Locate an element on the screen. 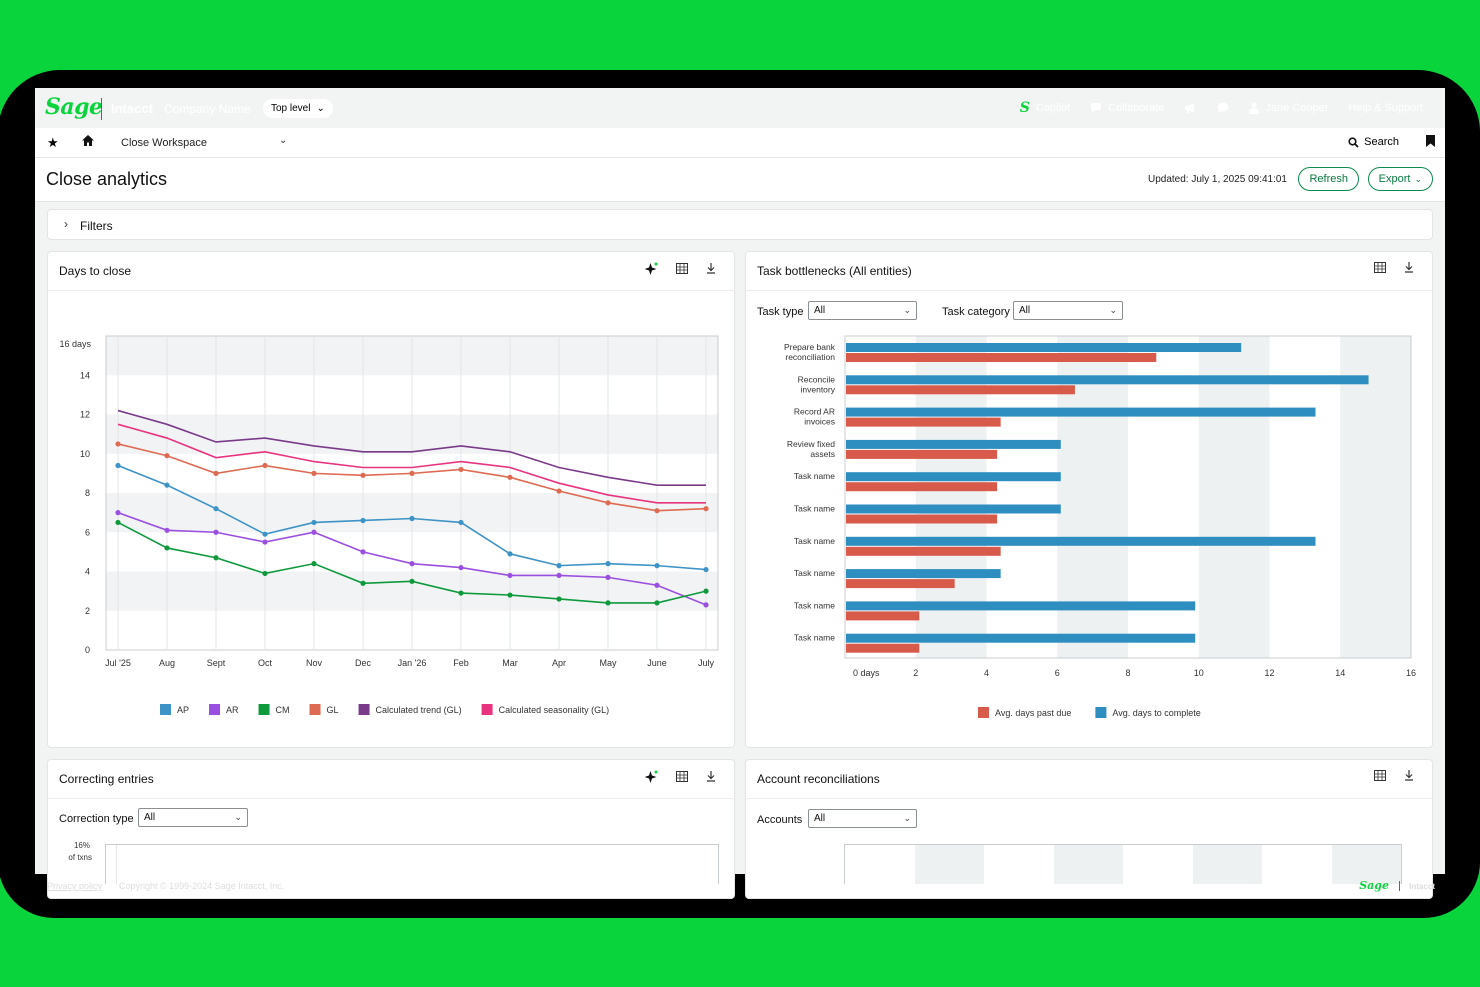  copilot-button: S Copilot is located at coordinates (1045, 108).